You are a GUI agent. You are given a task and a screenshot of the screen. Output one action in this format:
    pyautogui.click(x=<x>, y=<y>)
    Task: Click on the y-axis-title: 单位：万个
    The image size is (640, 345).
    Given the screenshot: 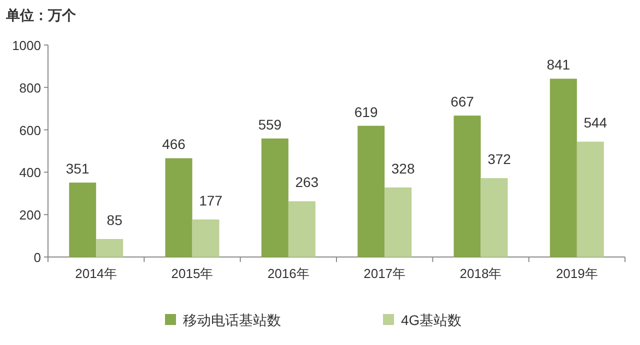 What is the action you would take?
    pyautogui.click(x=41, y=15)
    